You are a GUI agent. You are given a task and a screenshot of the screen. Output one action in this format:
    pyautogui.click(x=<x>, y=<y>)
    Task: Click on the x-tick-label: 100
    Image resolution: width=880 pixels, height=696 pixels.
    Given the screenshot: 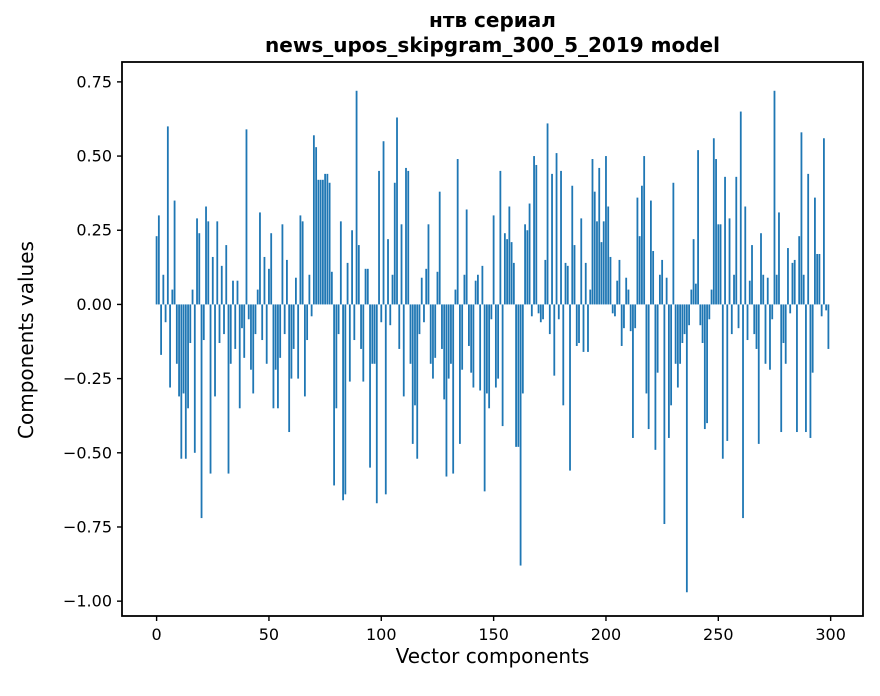 What is the action you would take?
    pyautogui.click(x=381, y=634)
    